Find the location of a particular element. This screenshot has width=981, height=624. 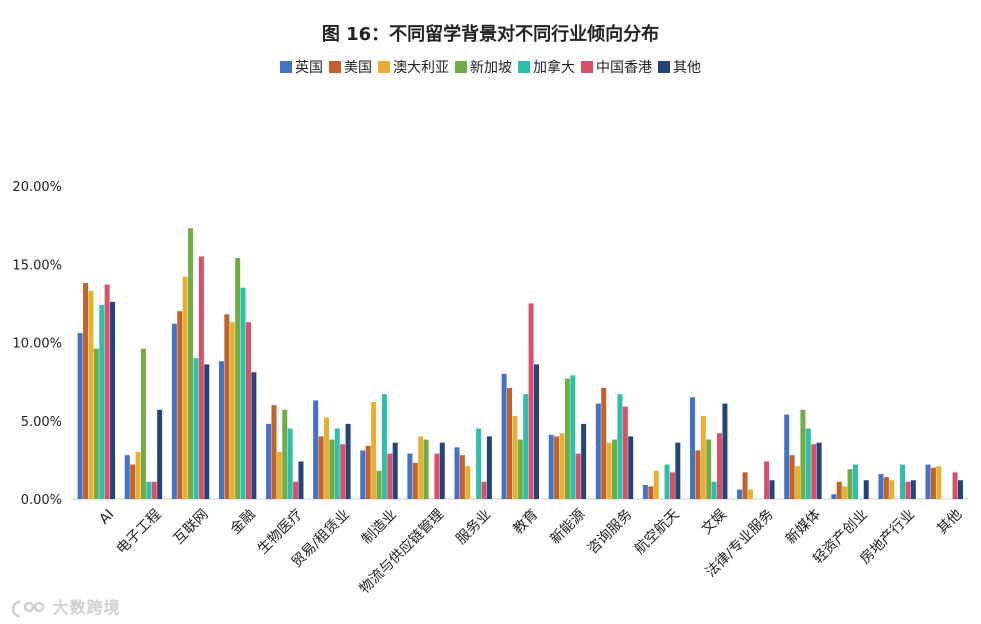

y-tick-label: 0.00% is located at coordinates (41, 500).